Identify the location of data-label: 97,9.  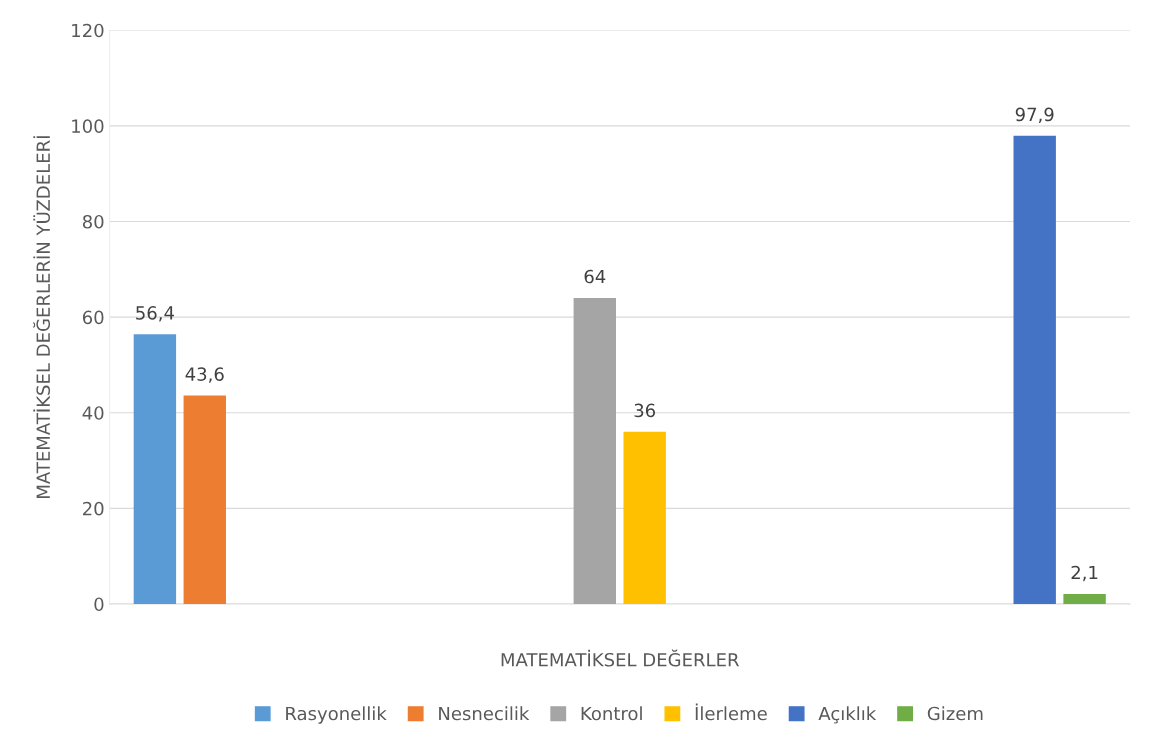
(1034, 115).